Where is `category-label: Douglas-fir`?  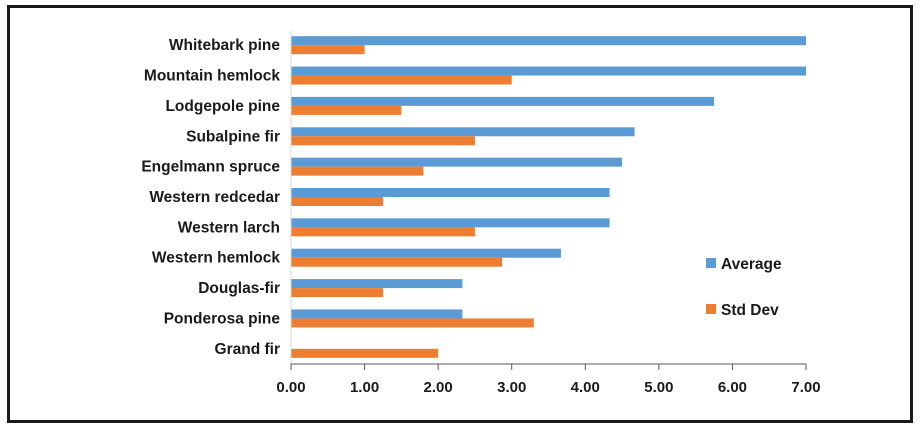 category-label: Douglas-fir is located at coordinates (239, 288).